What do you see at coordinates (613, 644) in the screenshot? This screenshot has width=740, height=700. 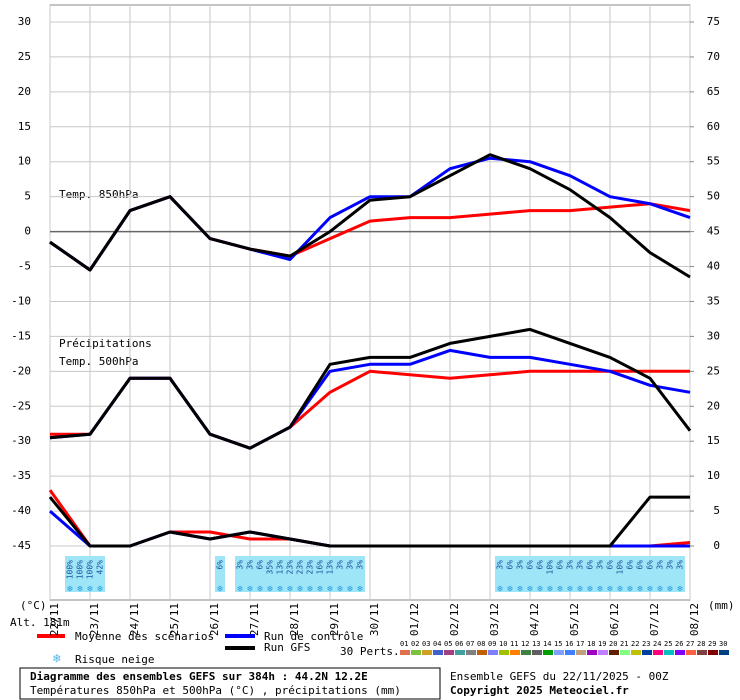 I see `perturbation-name: 20` at bounding box center [613, 644].